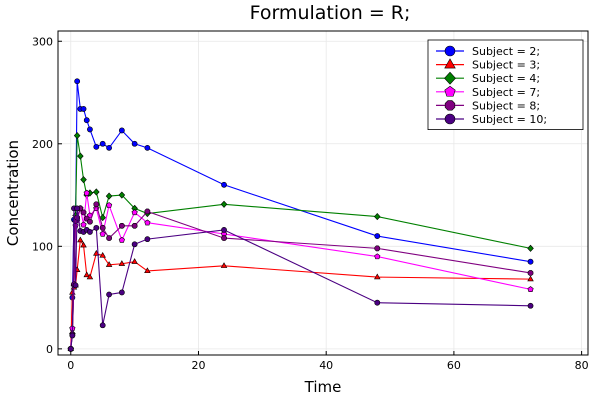 The width and height of the screenshot is (600, 400). Describe the element at coordinates (42, 41) in the screenshot. I see `y-tick-label: 300` at that location.